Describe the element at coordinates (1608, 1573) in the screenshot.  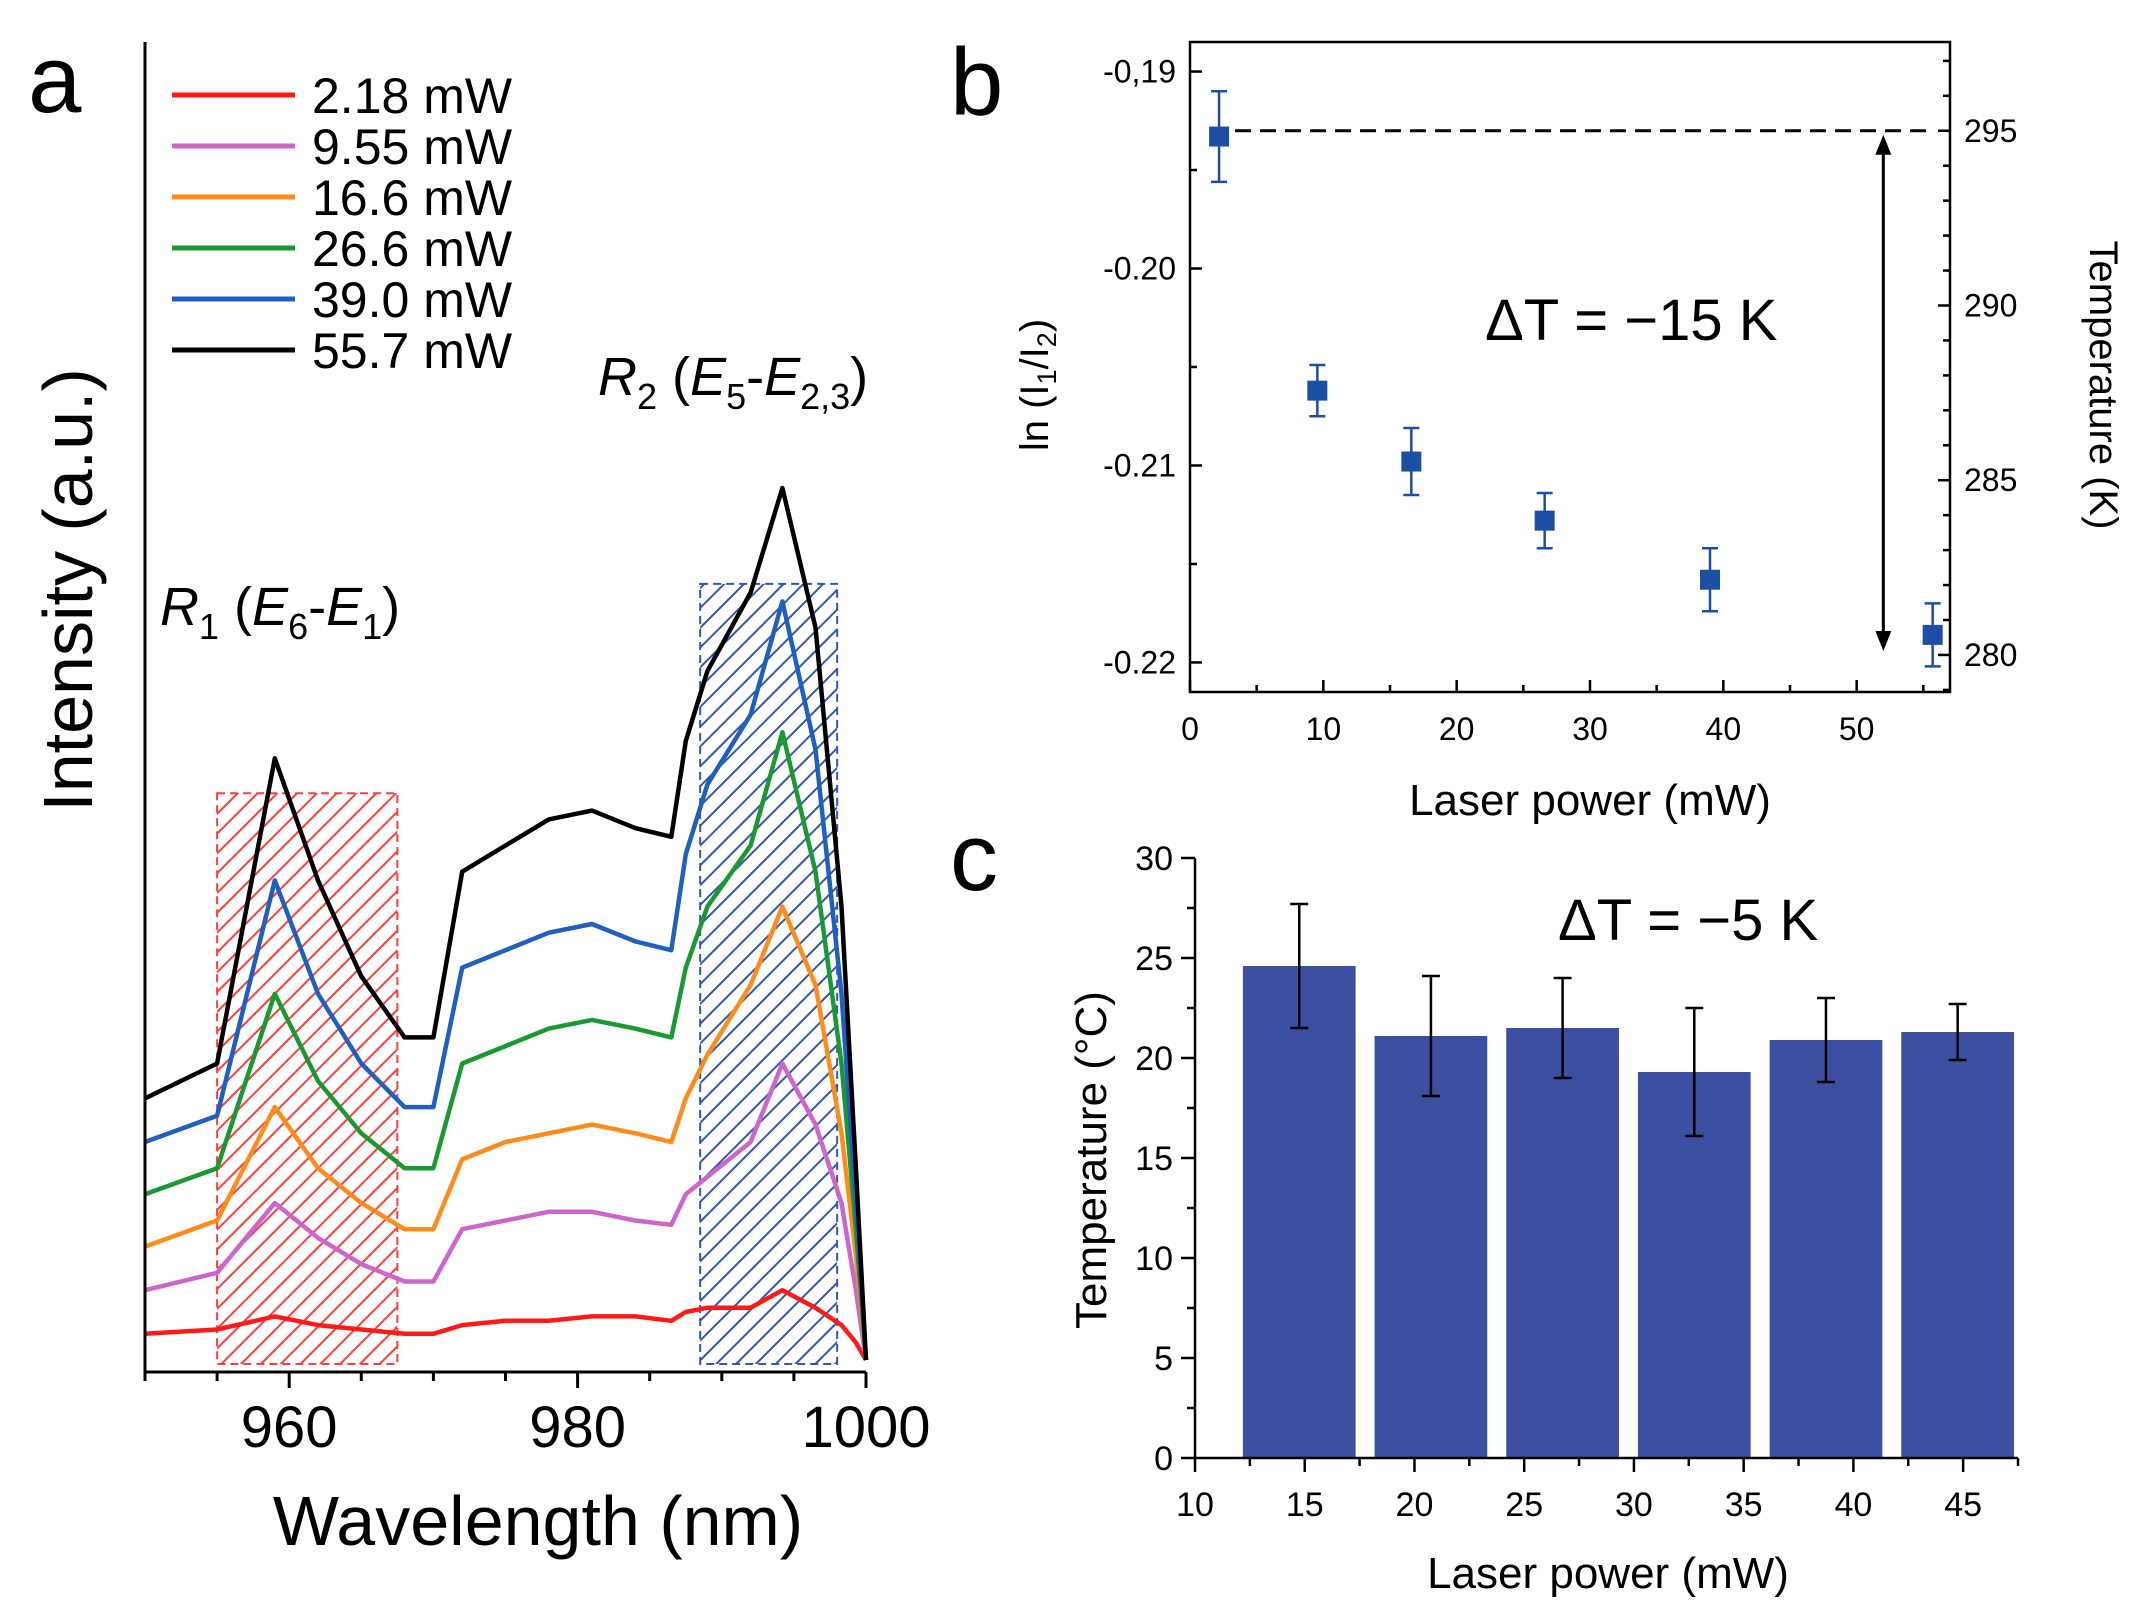
I see `panel-c-xlabel: Laser power (mW)` at that location.